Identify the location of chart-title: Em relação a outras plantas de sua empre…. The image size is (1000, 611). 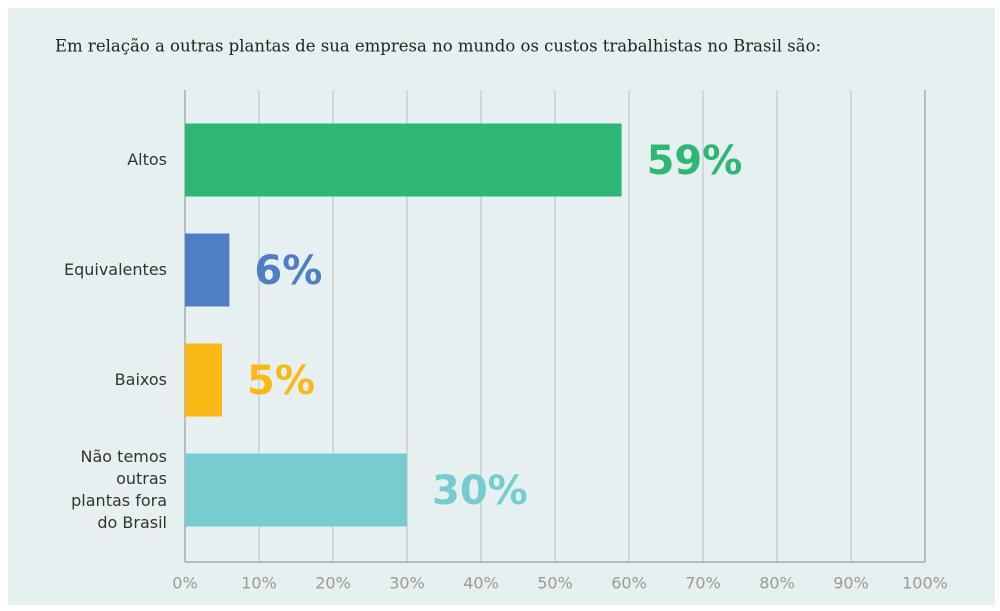
(438, 46).